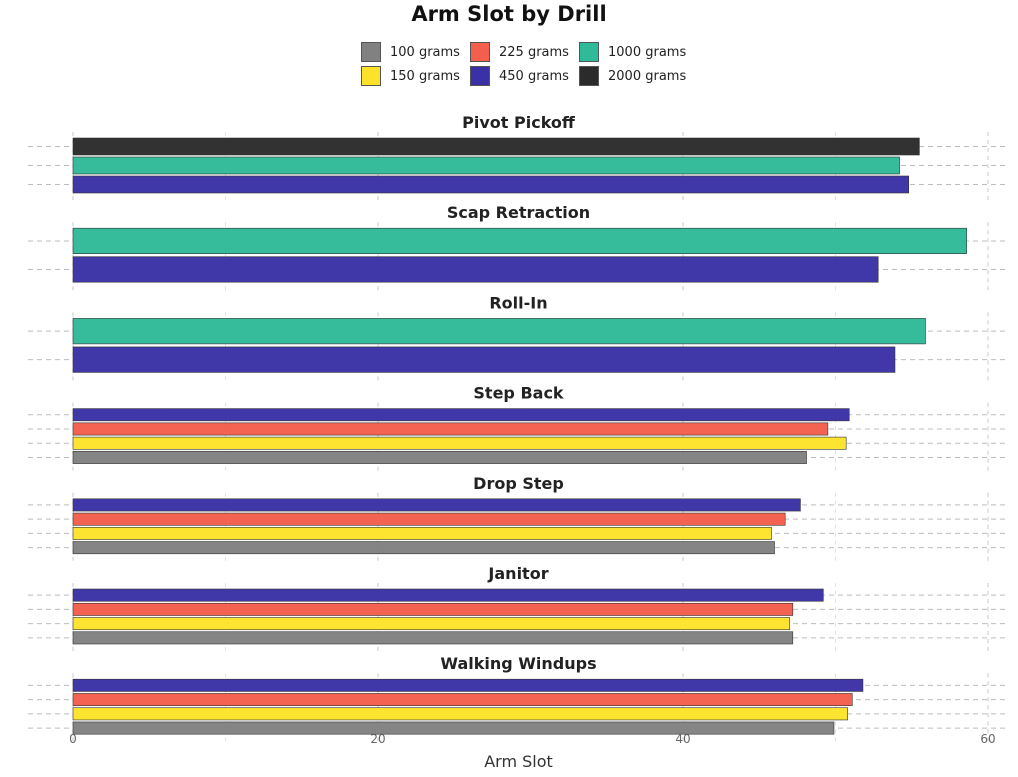  What do you see at coordinates (423, 548) in the screenshot?
I see `bar-drop-step-100-grams` at bounding box center [423, 548].